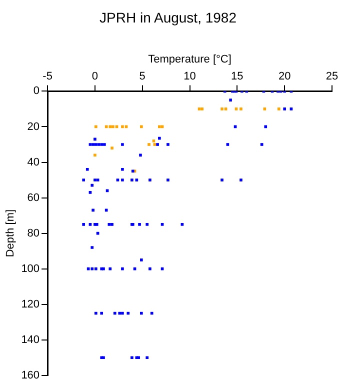 The width and height of the screenshot is (341, 384). What do you see at coordinates (36, 91) in the screenshot?
I see `y-tick-label: 0` at bounding box center [36, 91].